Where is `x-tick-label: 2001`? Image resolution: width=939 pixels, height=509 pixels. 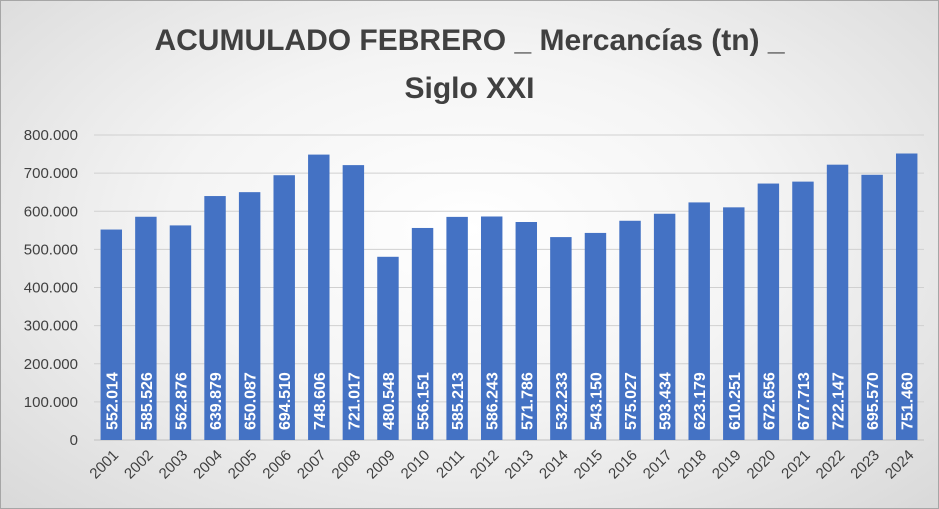
x-tick-label: 2001 is located at coordinates (104, 465).